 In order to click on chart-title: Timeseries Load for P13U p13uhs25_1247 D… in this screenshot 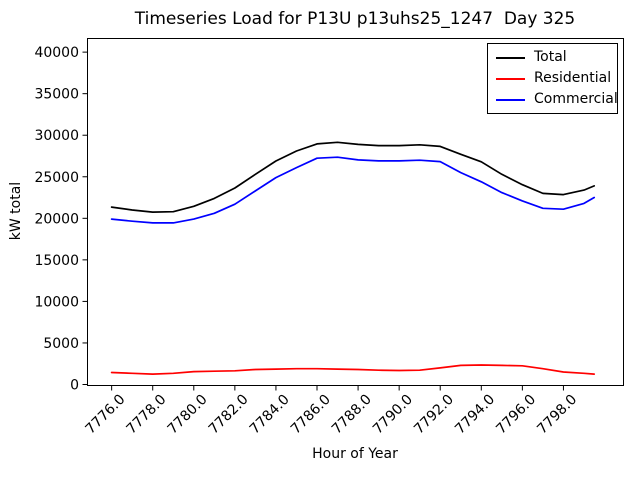, I will do `click(355, 19)`.